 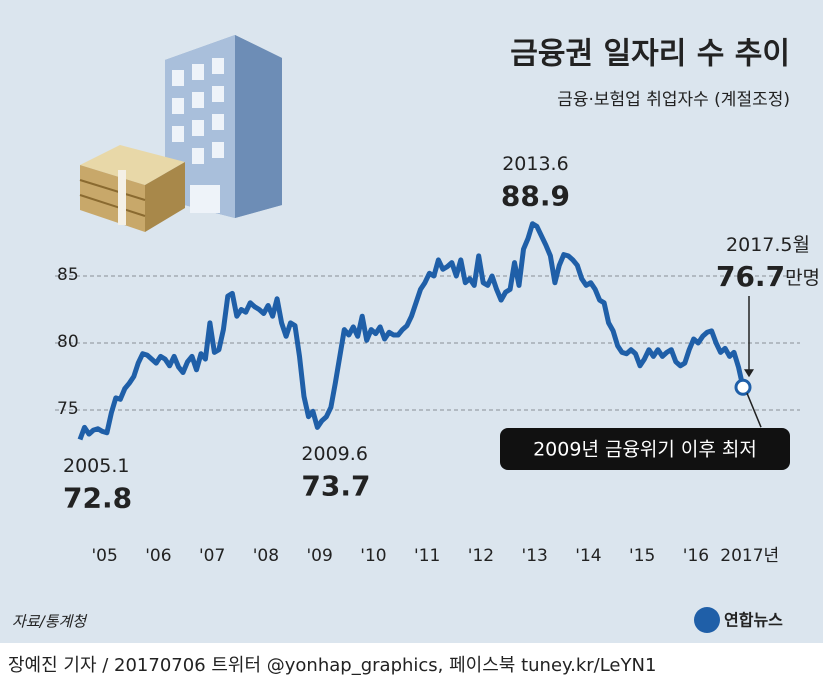 I want to click on source: 자료/통계청, so click(x=50, y=622).